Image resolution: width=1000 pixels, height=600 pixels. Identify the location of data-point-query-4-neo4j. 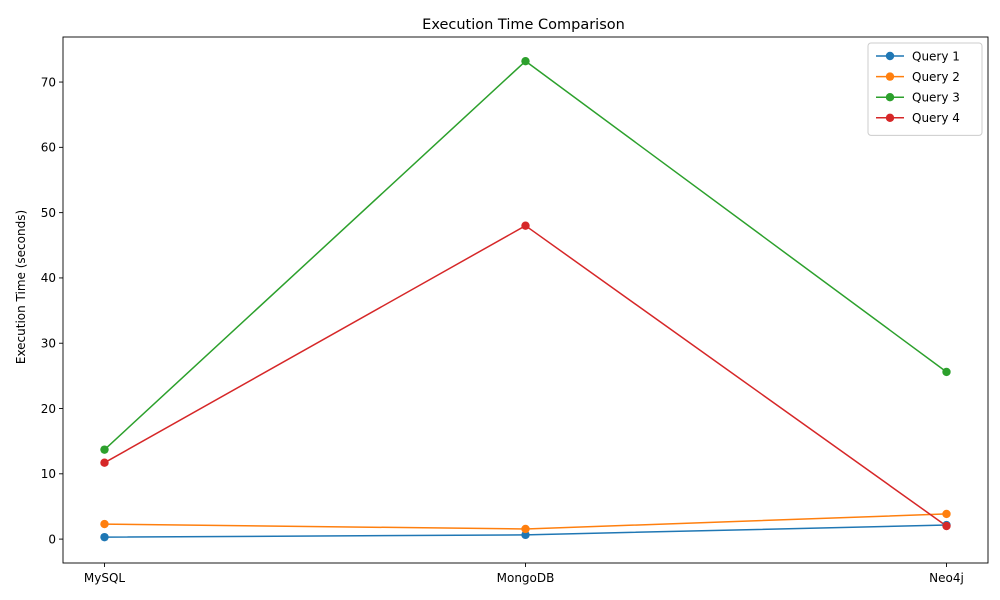
(946, 526).